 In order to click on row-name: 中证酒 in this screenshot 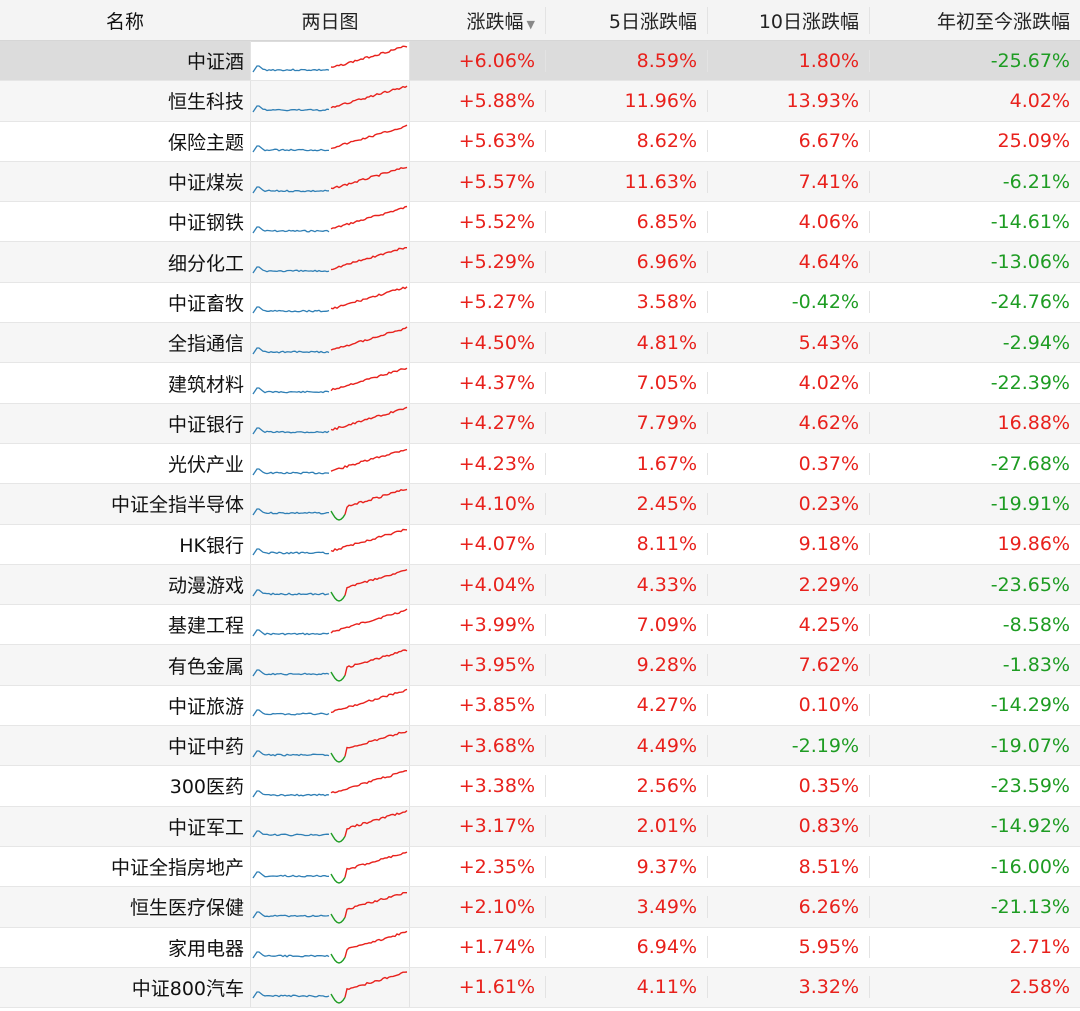, I will do `click(215, 62)`.